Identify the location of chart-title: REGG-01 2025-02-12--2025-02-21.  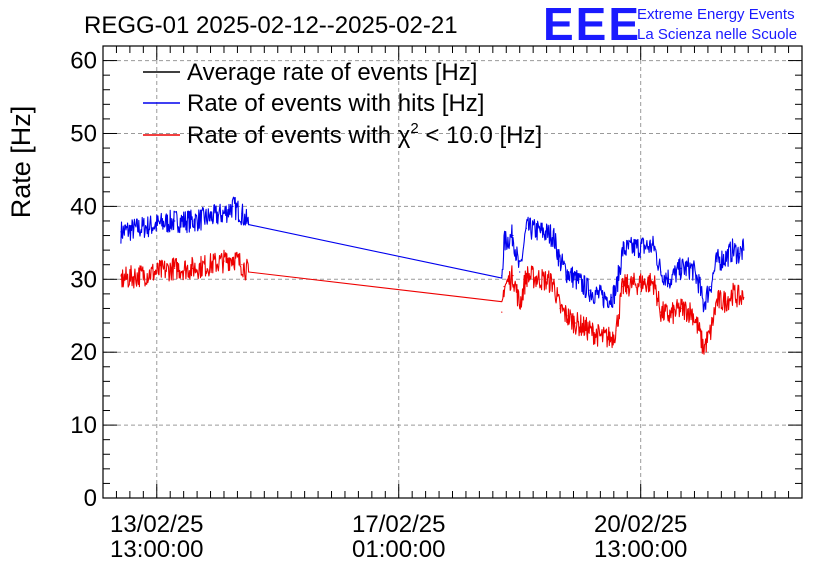
(271, 25).